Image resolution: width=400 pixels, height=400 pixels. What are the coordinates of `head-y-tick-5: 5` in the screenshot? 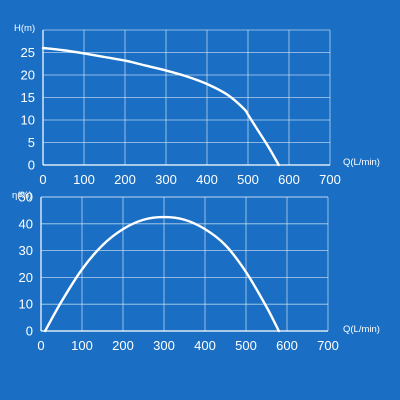 It's located at (31, 142).